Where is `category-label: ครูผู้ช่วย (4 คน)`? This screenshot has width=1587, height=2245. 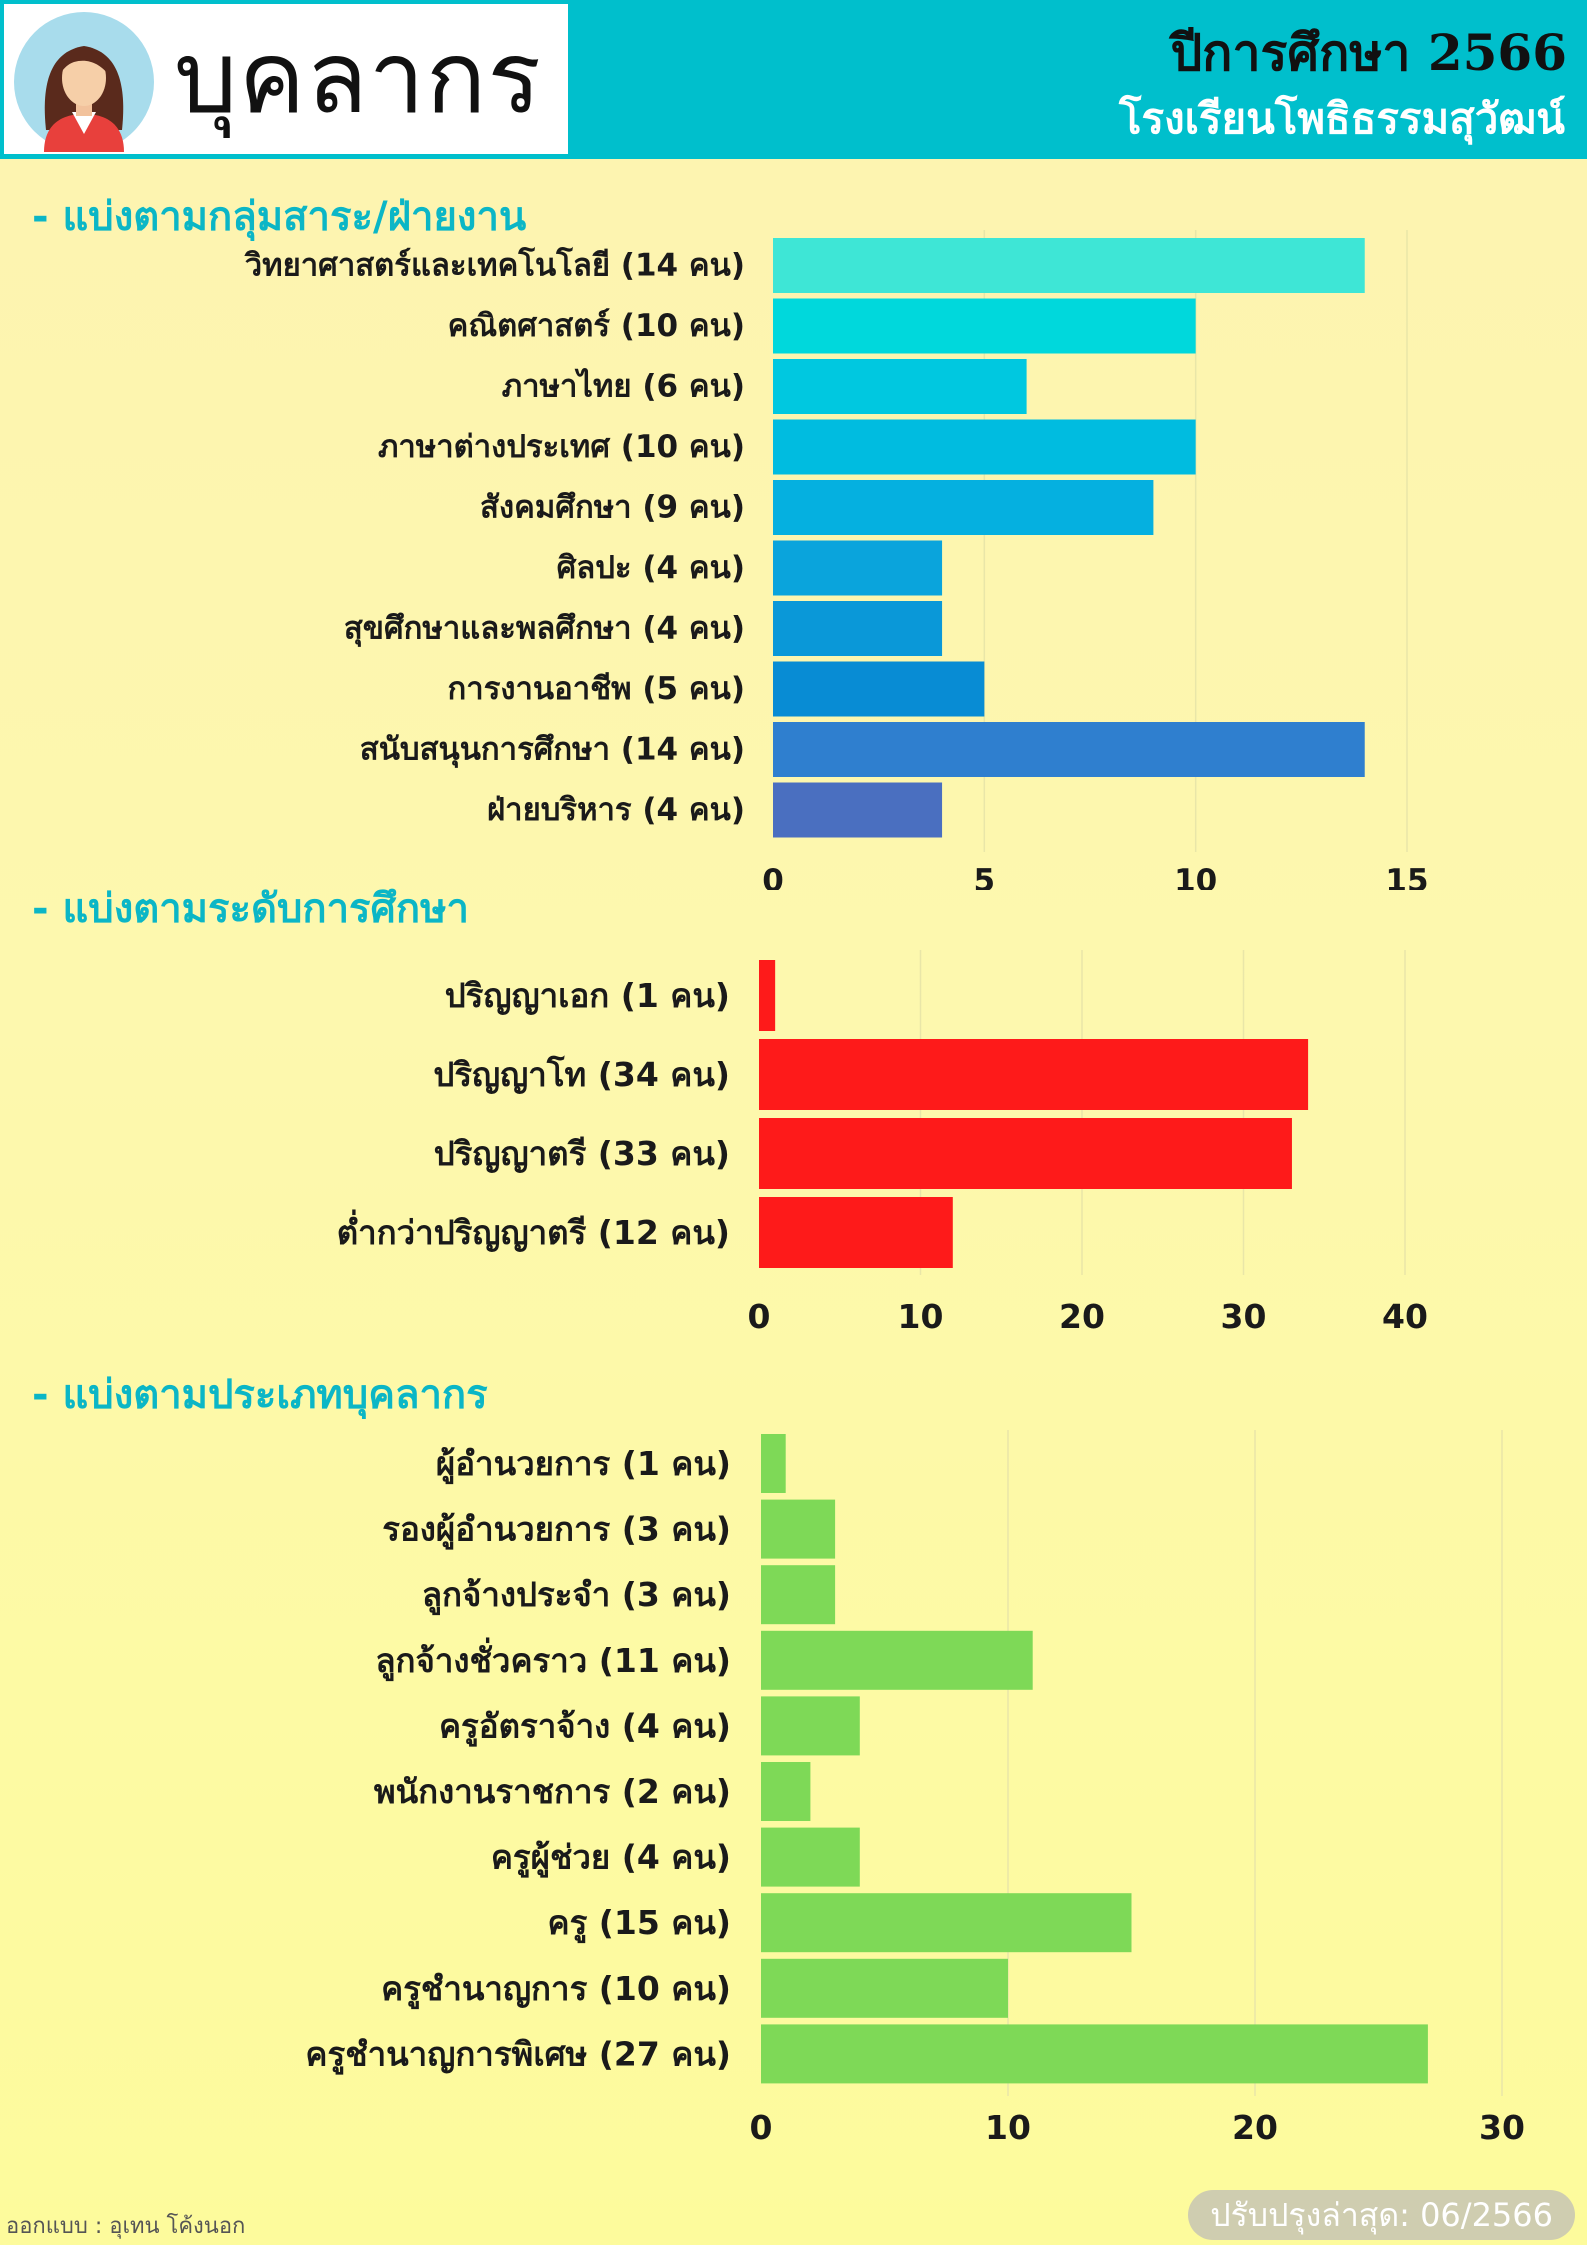 category-label: ครูผู้ช่วย (4 คน) is located at coordinates (611, 1858).